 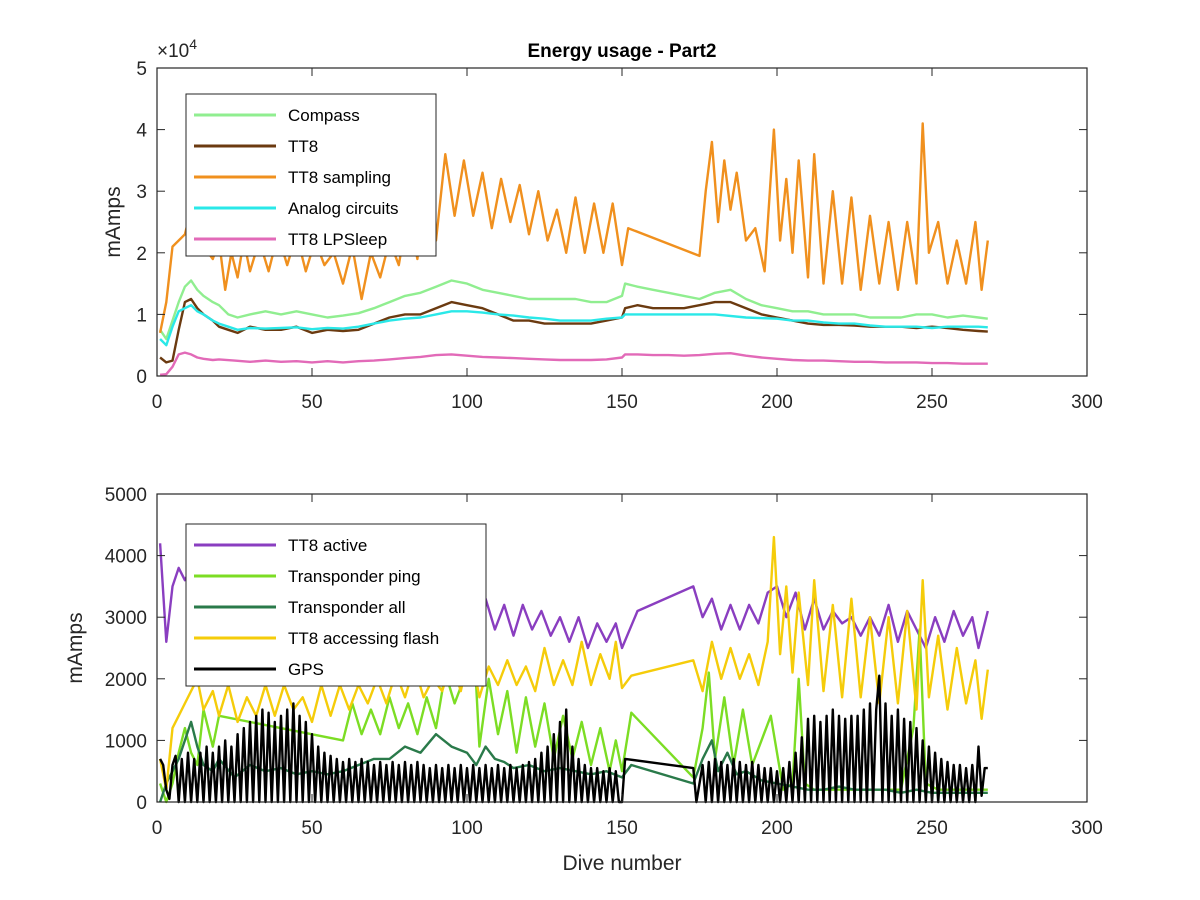 What do you see at coordinates (932, 828) in the screenshot?
I see `bottom-x-tick-label: 250` at bounding box center [932, 828].